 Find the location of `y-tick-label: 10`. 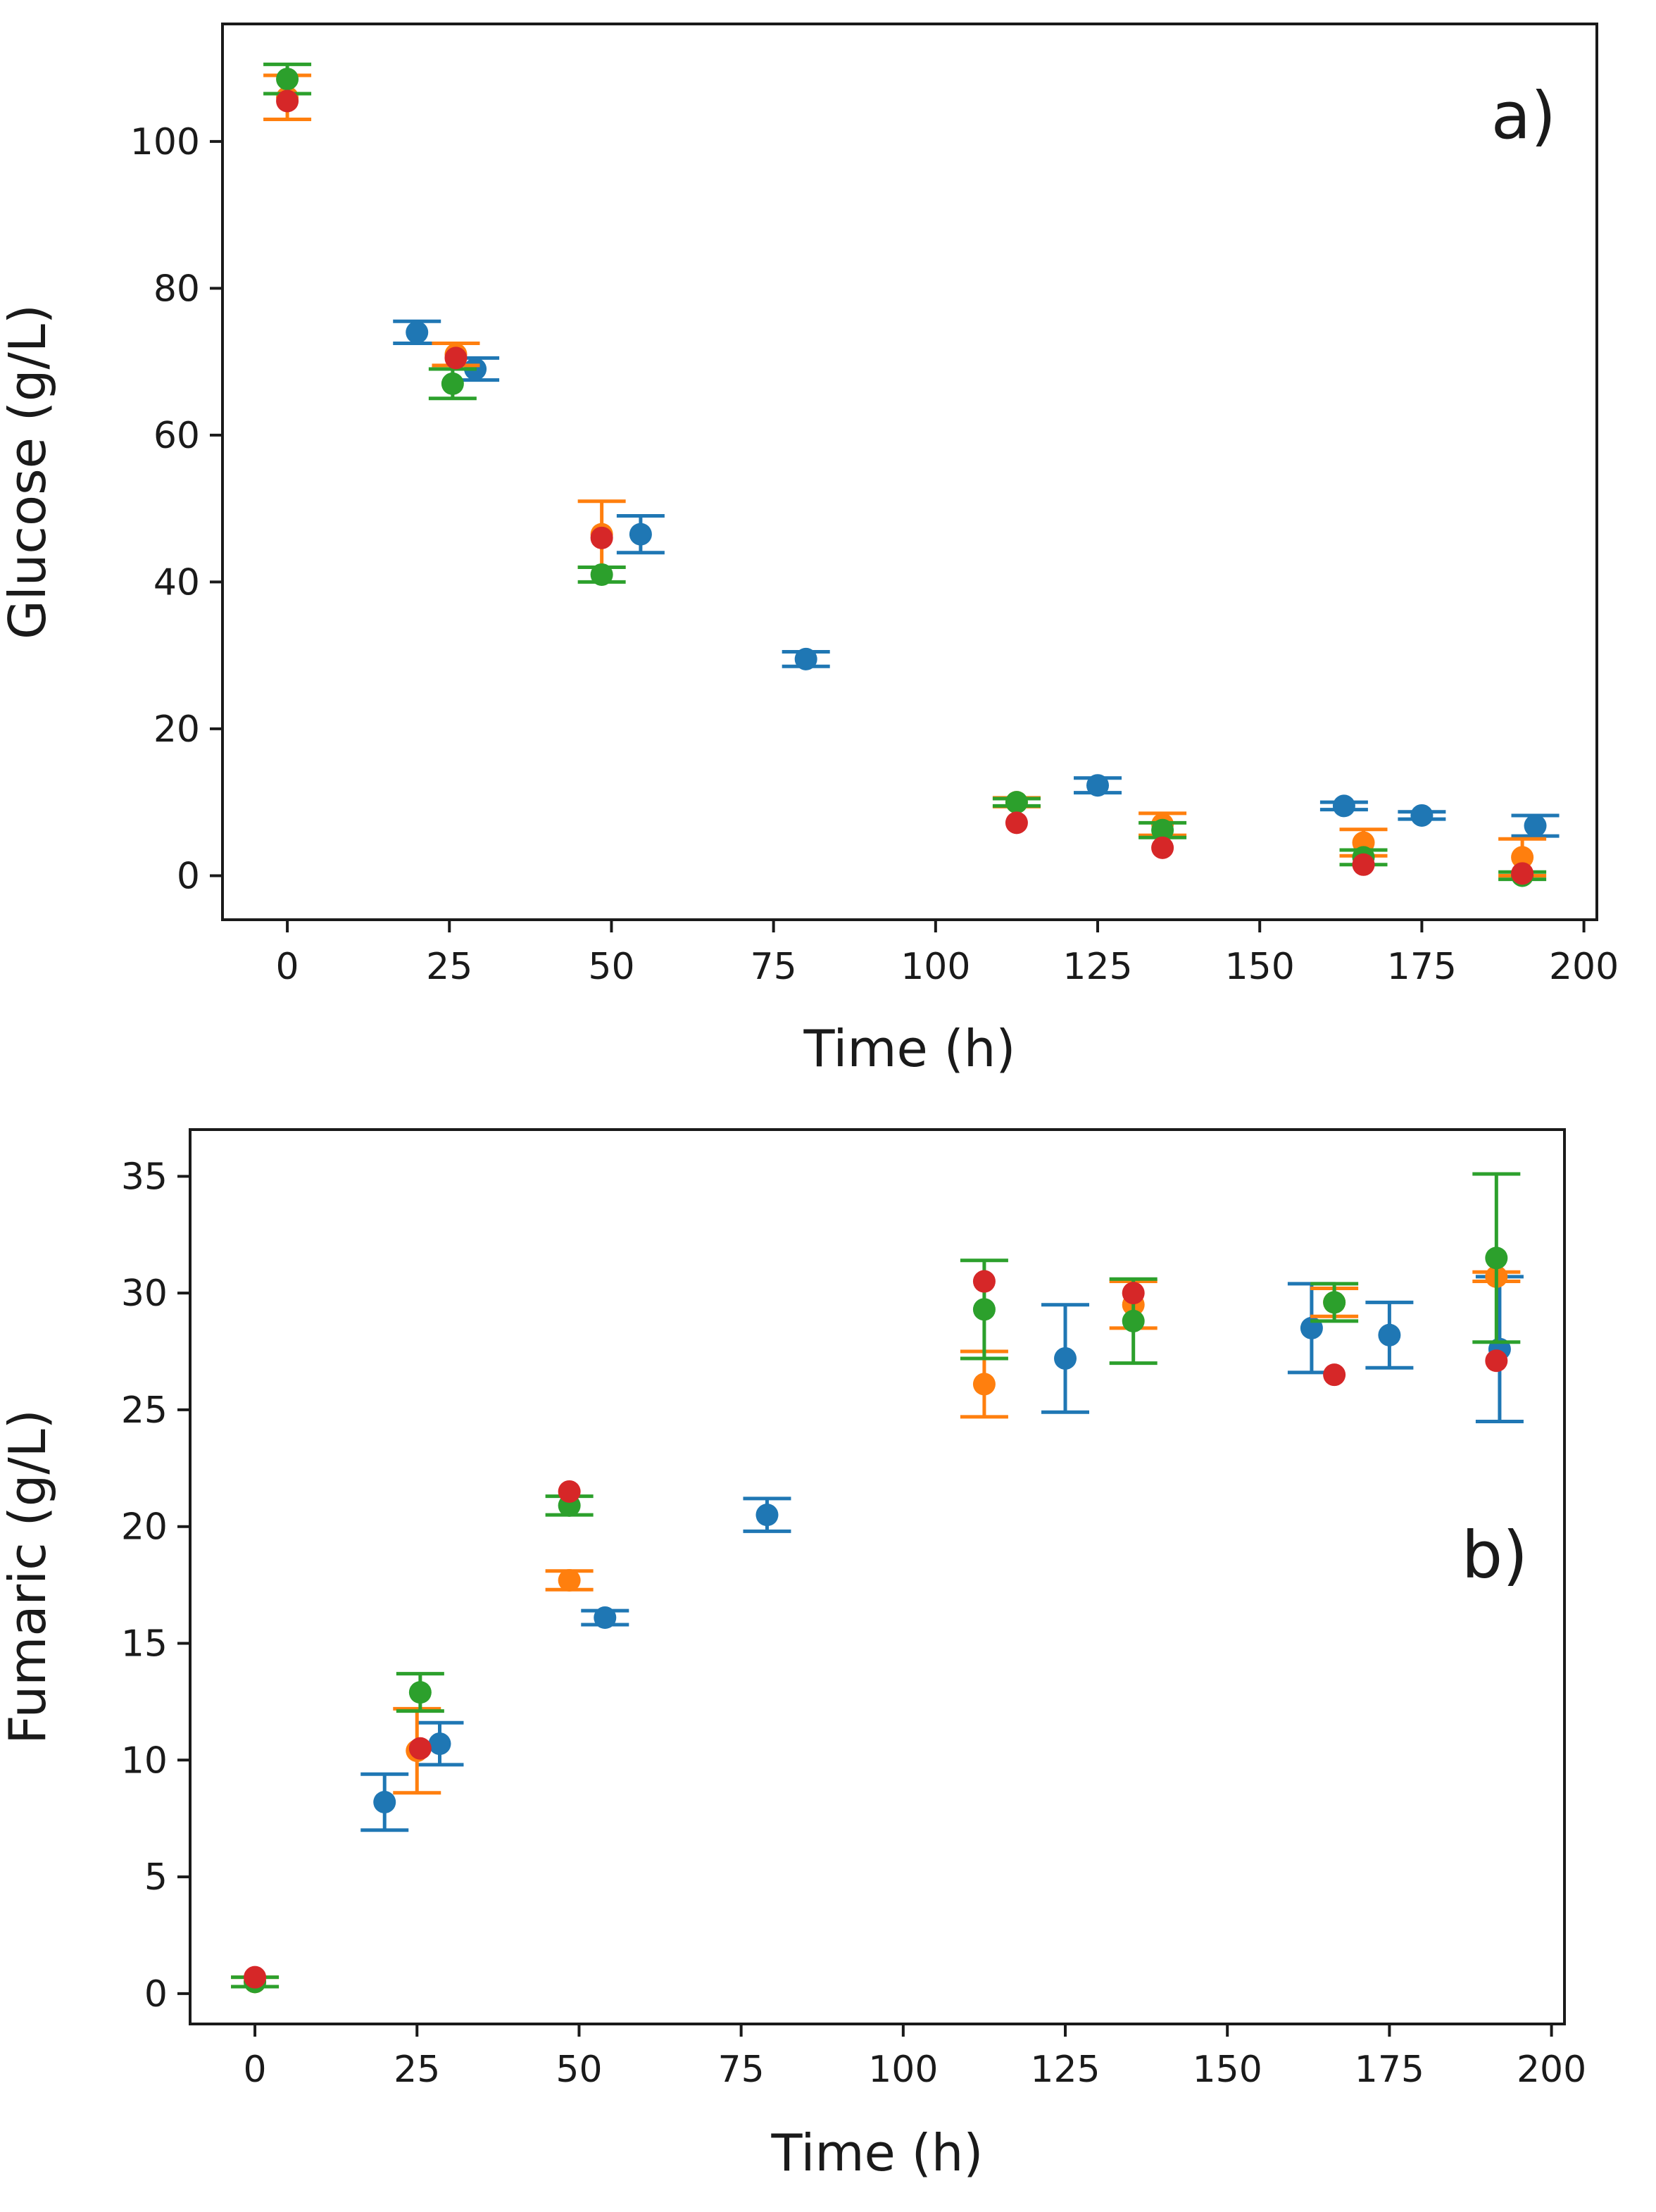

y-tick-label: 10 is located at coordinates (144, 1760).